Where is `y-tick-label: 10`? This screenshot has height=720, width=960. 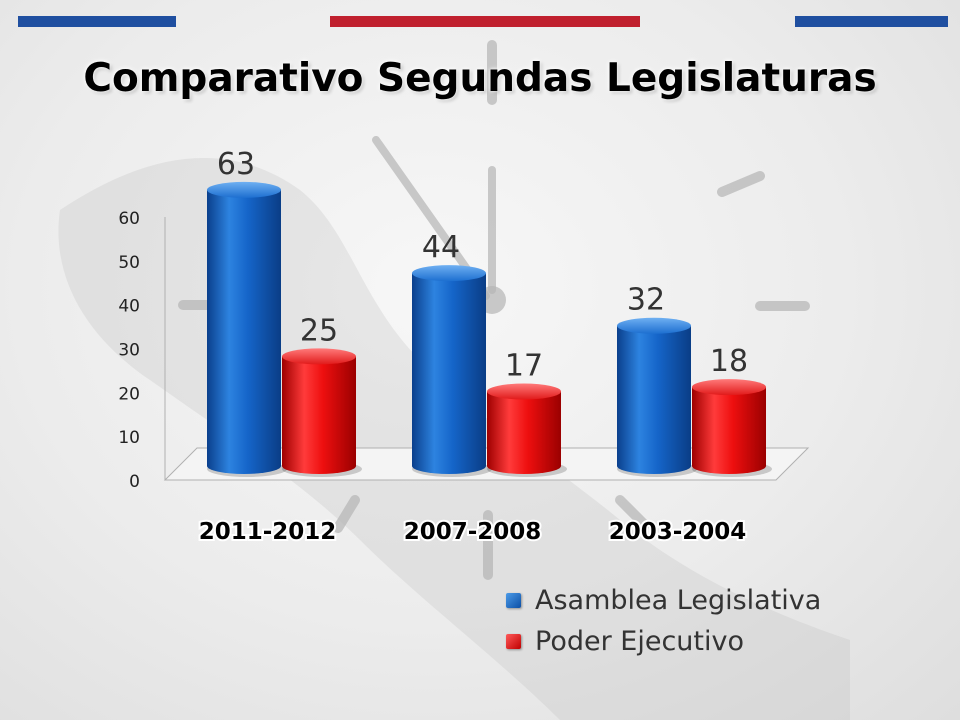 y-tick-label: 10 is located at coordinates (129, 438).